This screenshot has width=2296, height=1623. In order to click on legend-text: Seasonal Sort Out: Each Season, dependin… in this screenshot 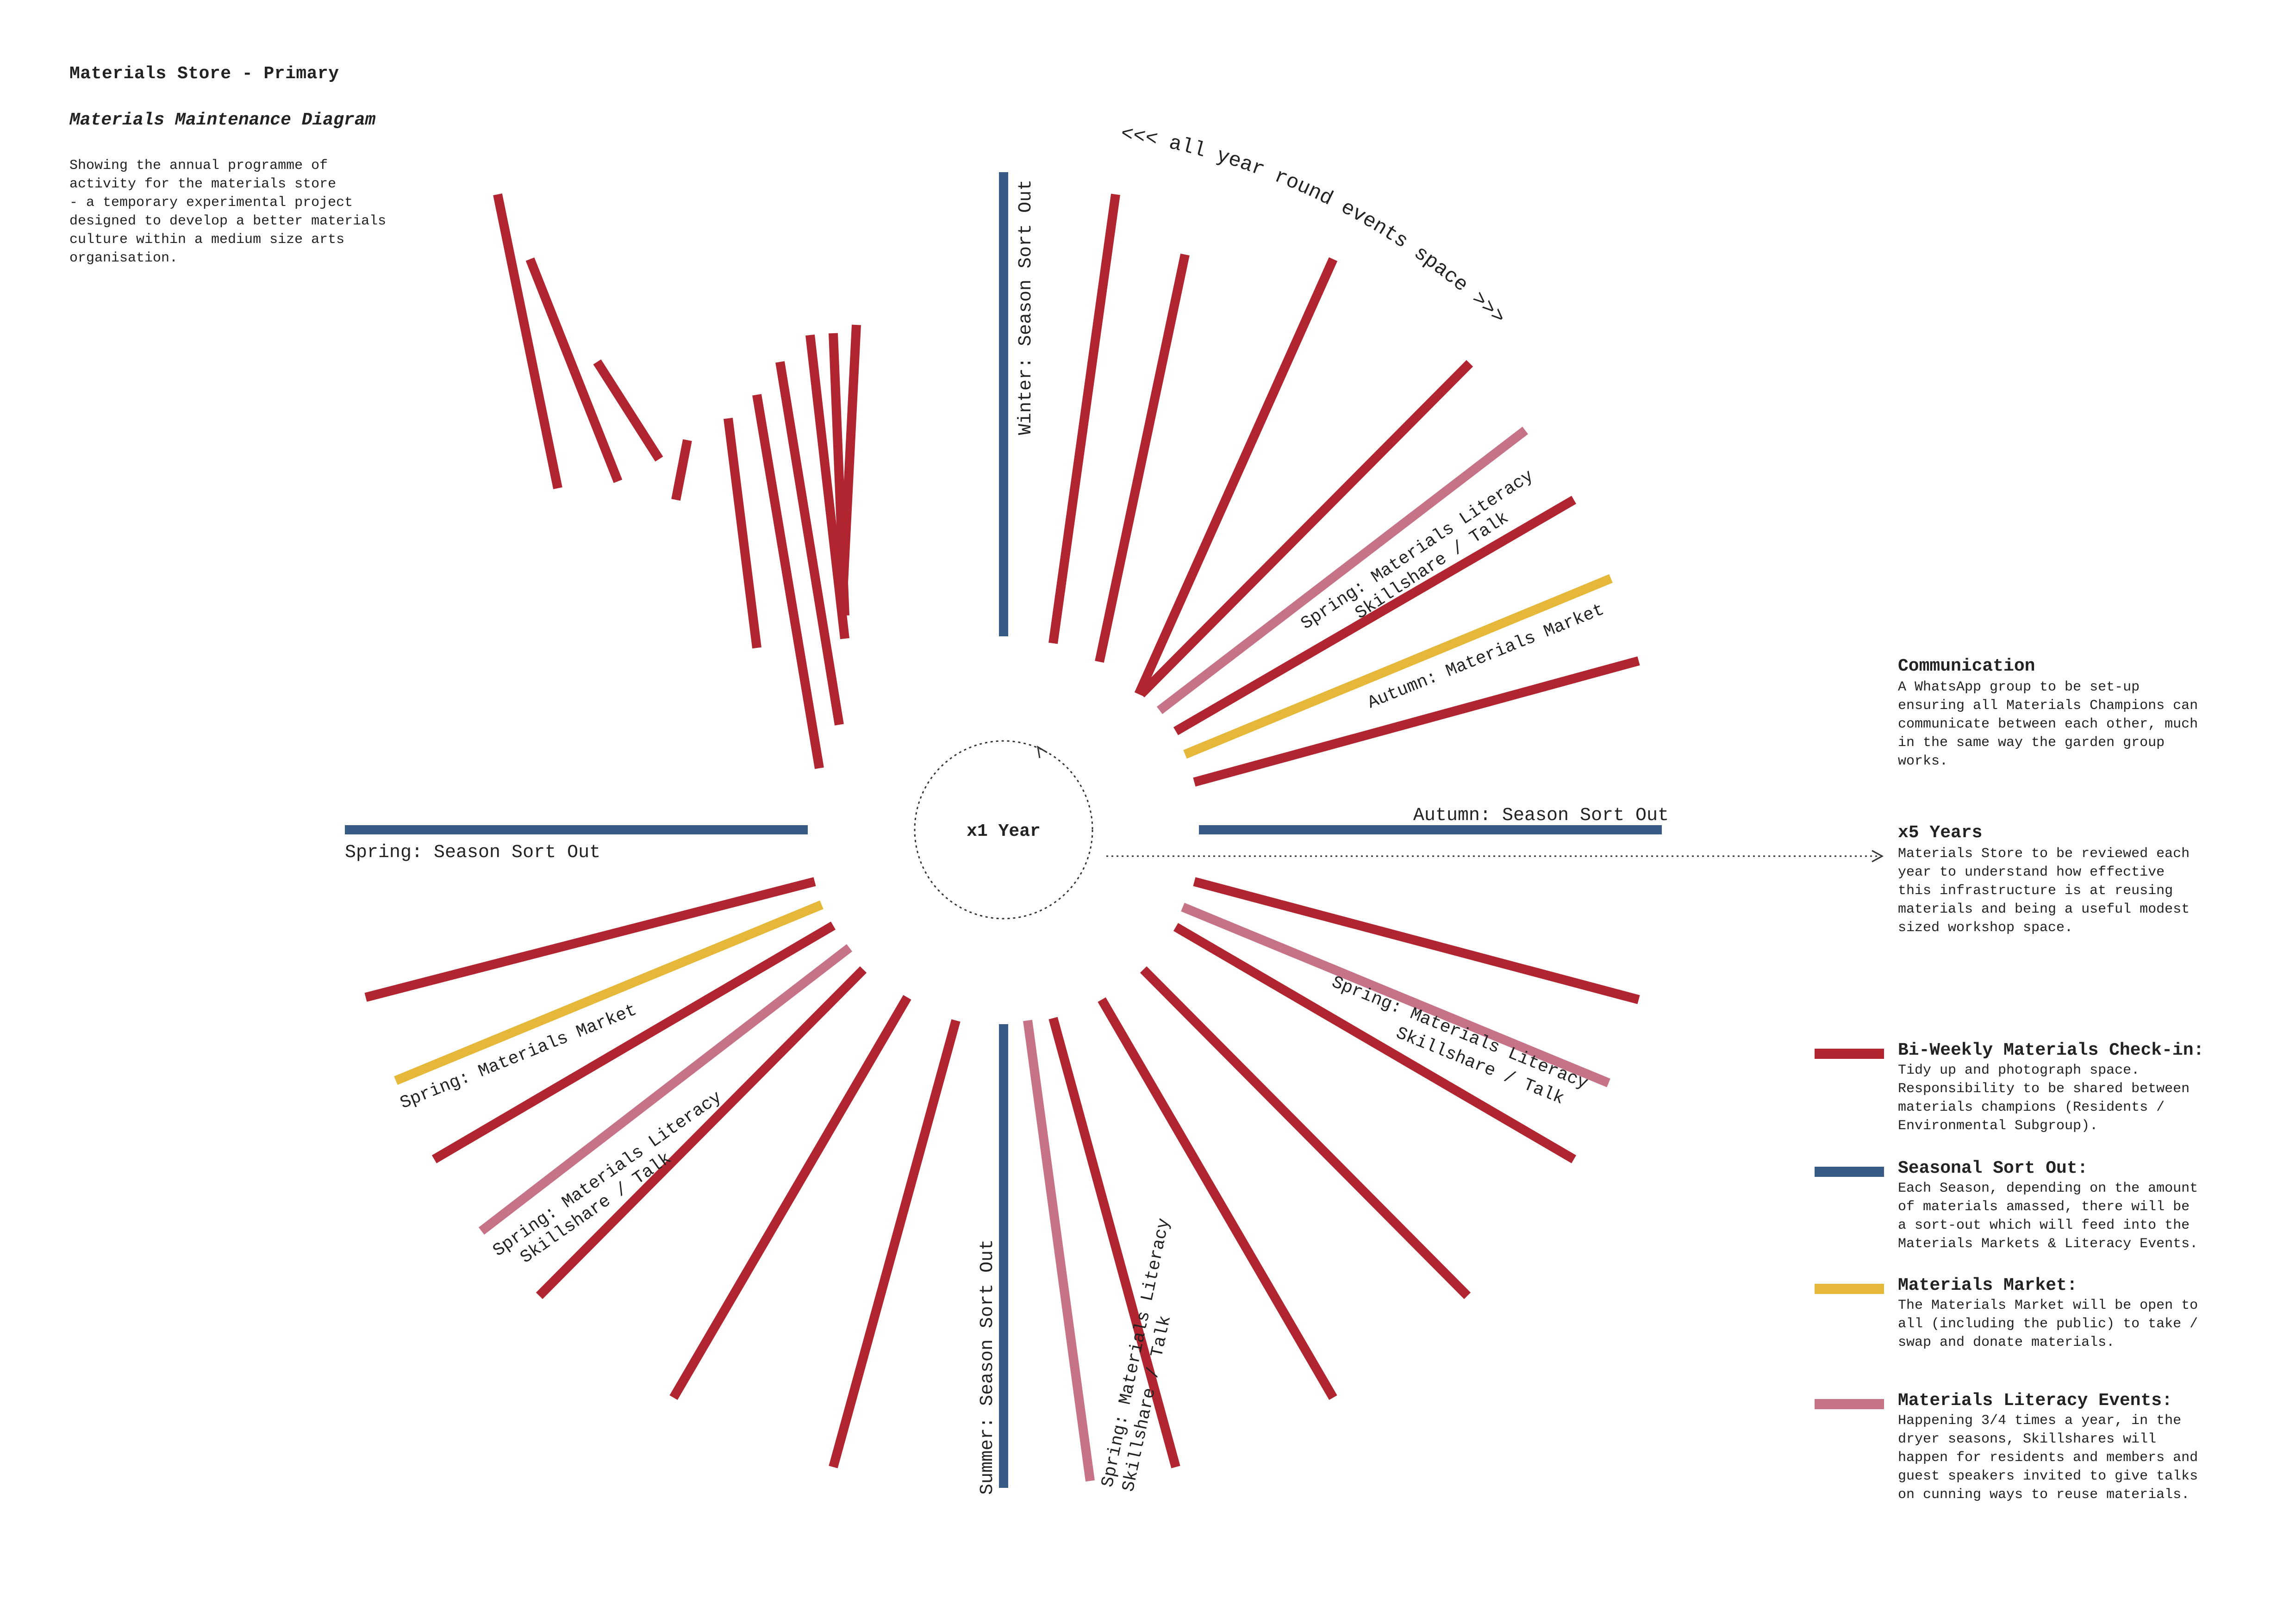, I will do `click(2078, 1205)`.